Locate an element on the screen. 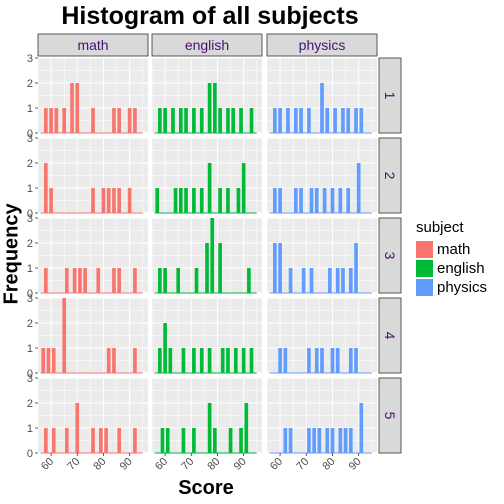 The image size is (504, 504). strip-math is located at coordinates (93, 45).